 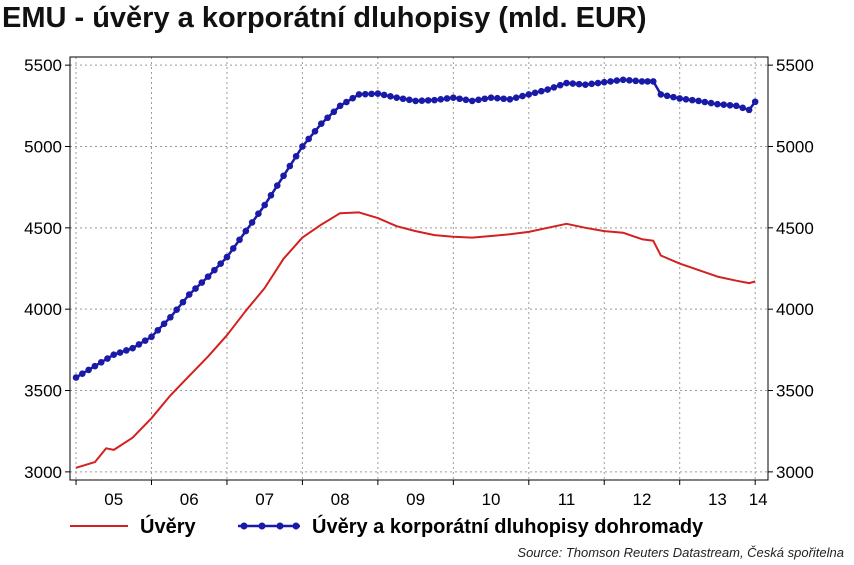 I want to click on y-tick-label-left: 3000, so click(x=43, y=472).